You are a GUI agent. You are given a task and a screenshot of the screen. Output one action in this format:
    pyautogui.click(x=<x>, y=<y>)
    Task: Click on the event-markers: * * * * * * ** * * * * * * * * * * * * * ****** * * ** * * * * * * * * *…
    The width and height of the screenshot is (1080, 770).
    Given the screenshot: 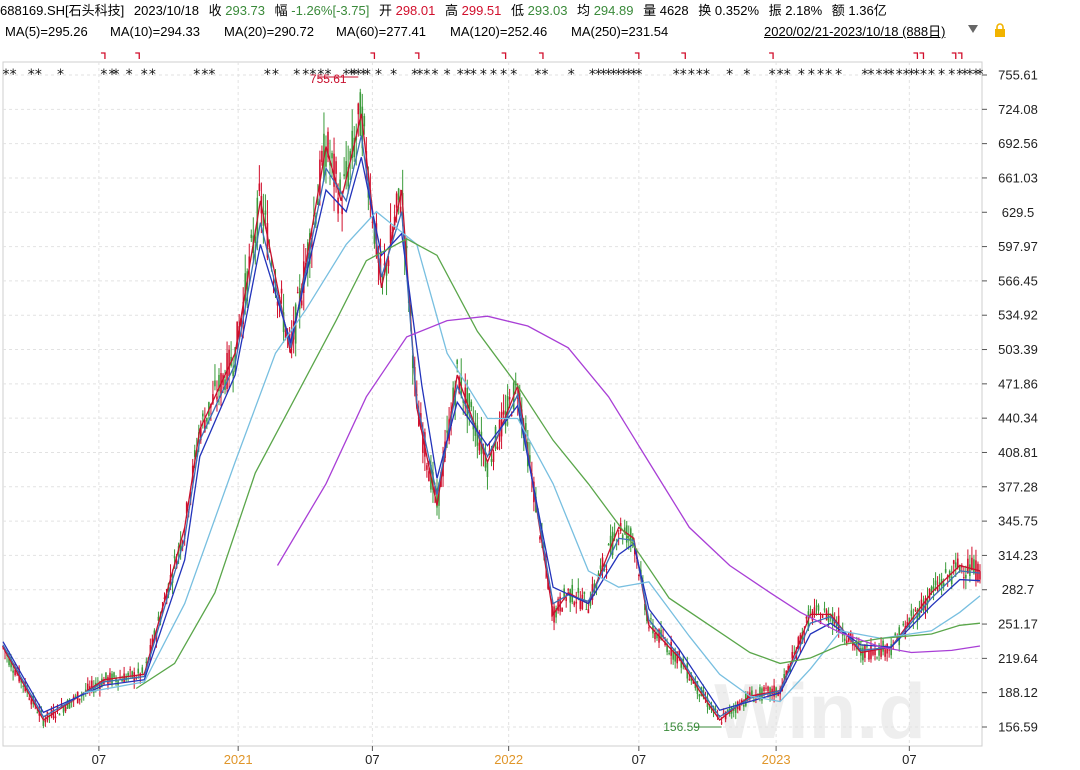 What is the action you would take?
    pyautogui.click(x=493, y=75)
    